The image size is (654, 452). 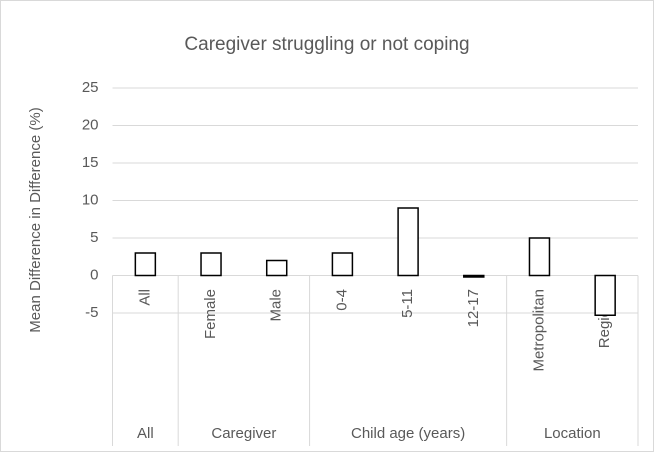 What do you see at coordinates (94, 274) in the screenshot?
I see `y-tick-label: 0` at bounding box center [94, 274].